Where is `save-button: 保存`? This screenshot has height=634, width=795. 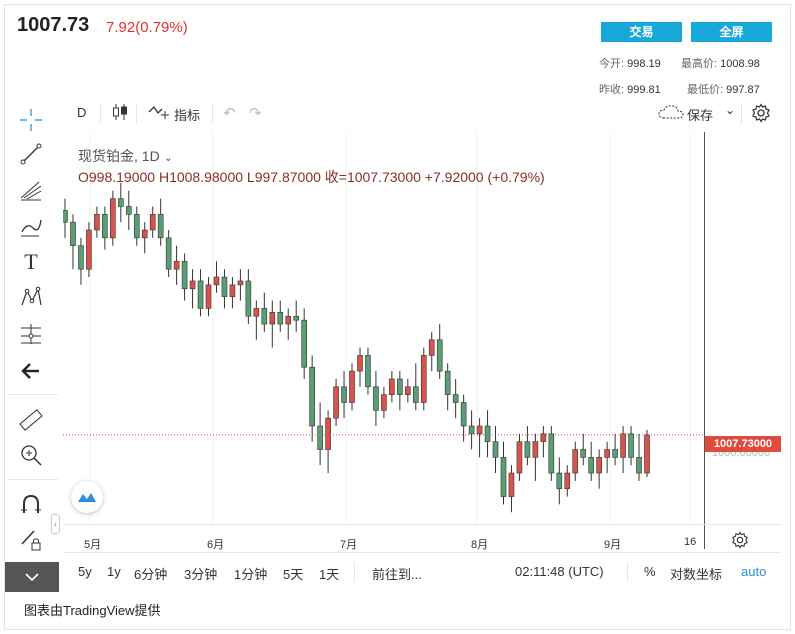 save-button: 保存 is located at coordinates (700, 115).